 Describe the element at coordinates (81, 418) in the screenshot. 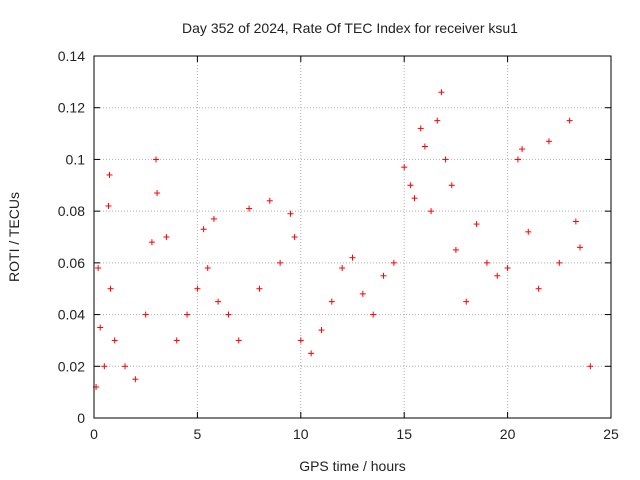

I see `y-tick-label: 0` at that location.